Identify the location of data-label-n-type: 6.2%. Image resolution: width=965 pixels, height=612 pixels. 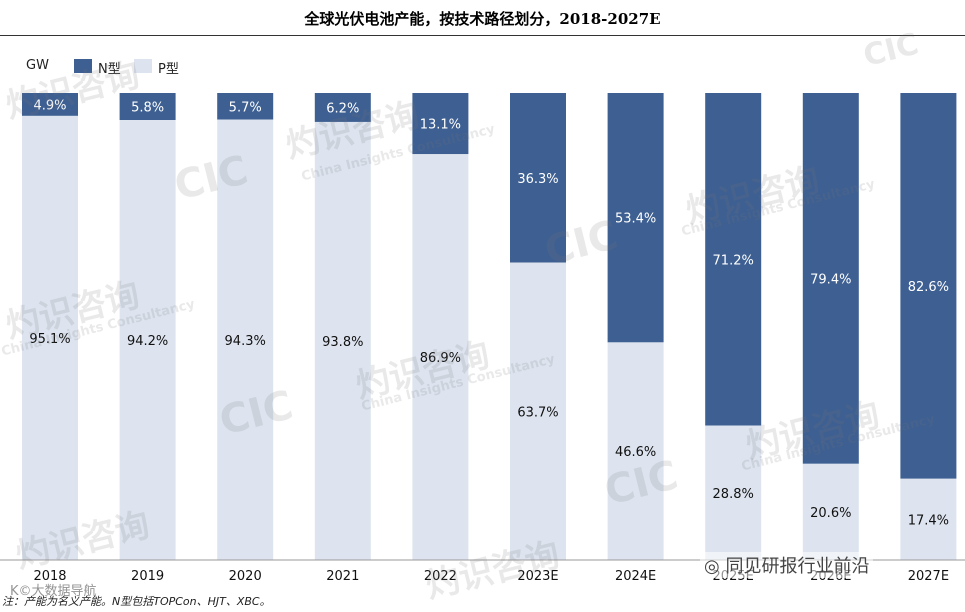
(342, 108).